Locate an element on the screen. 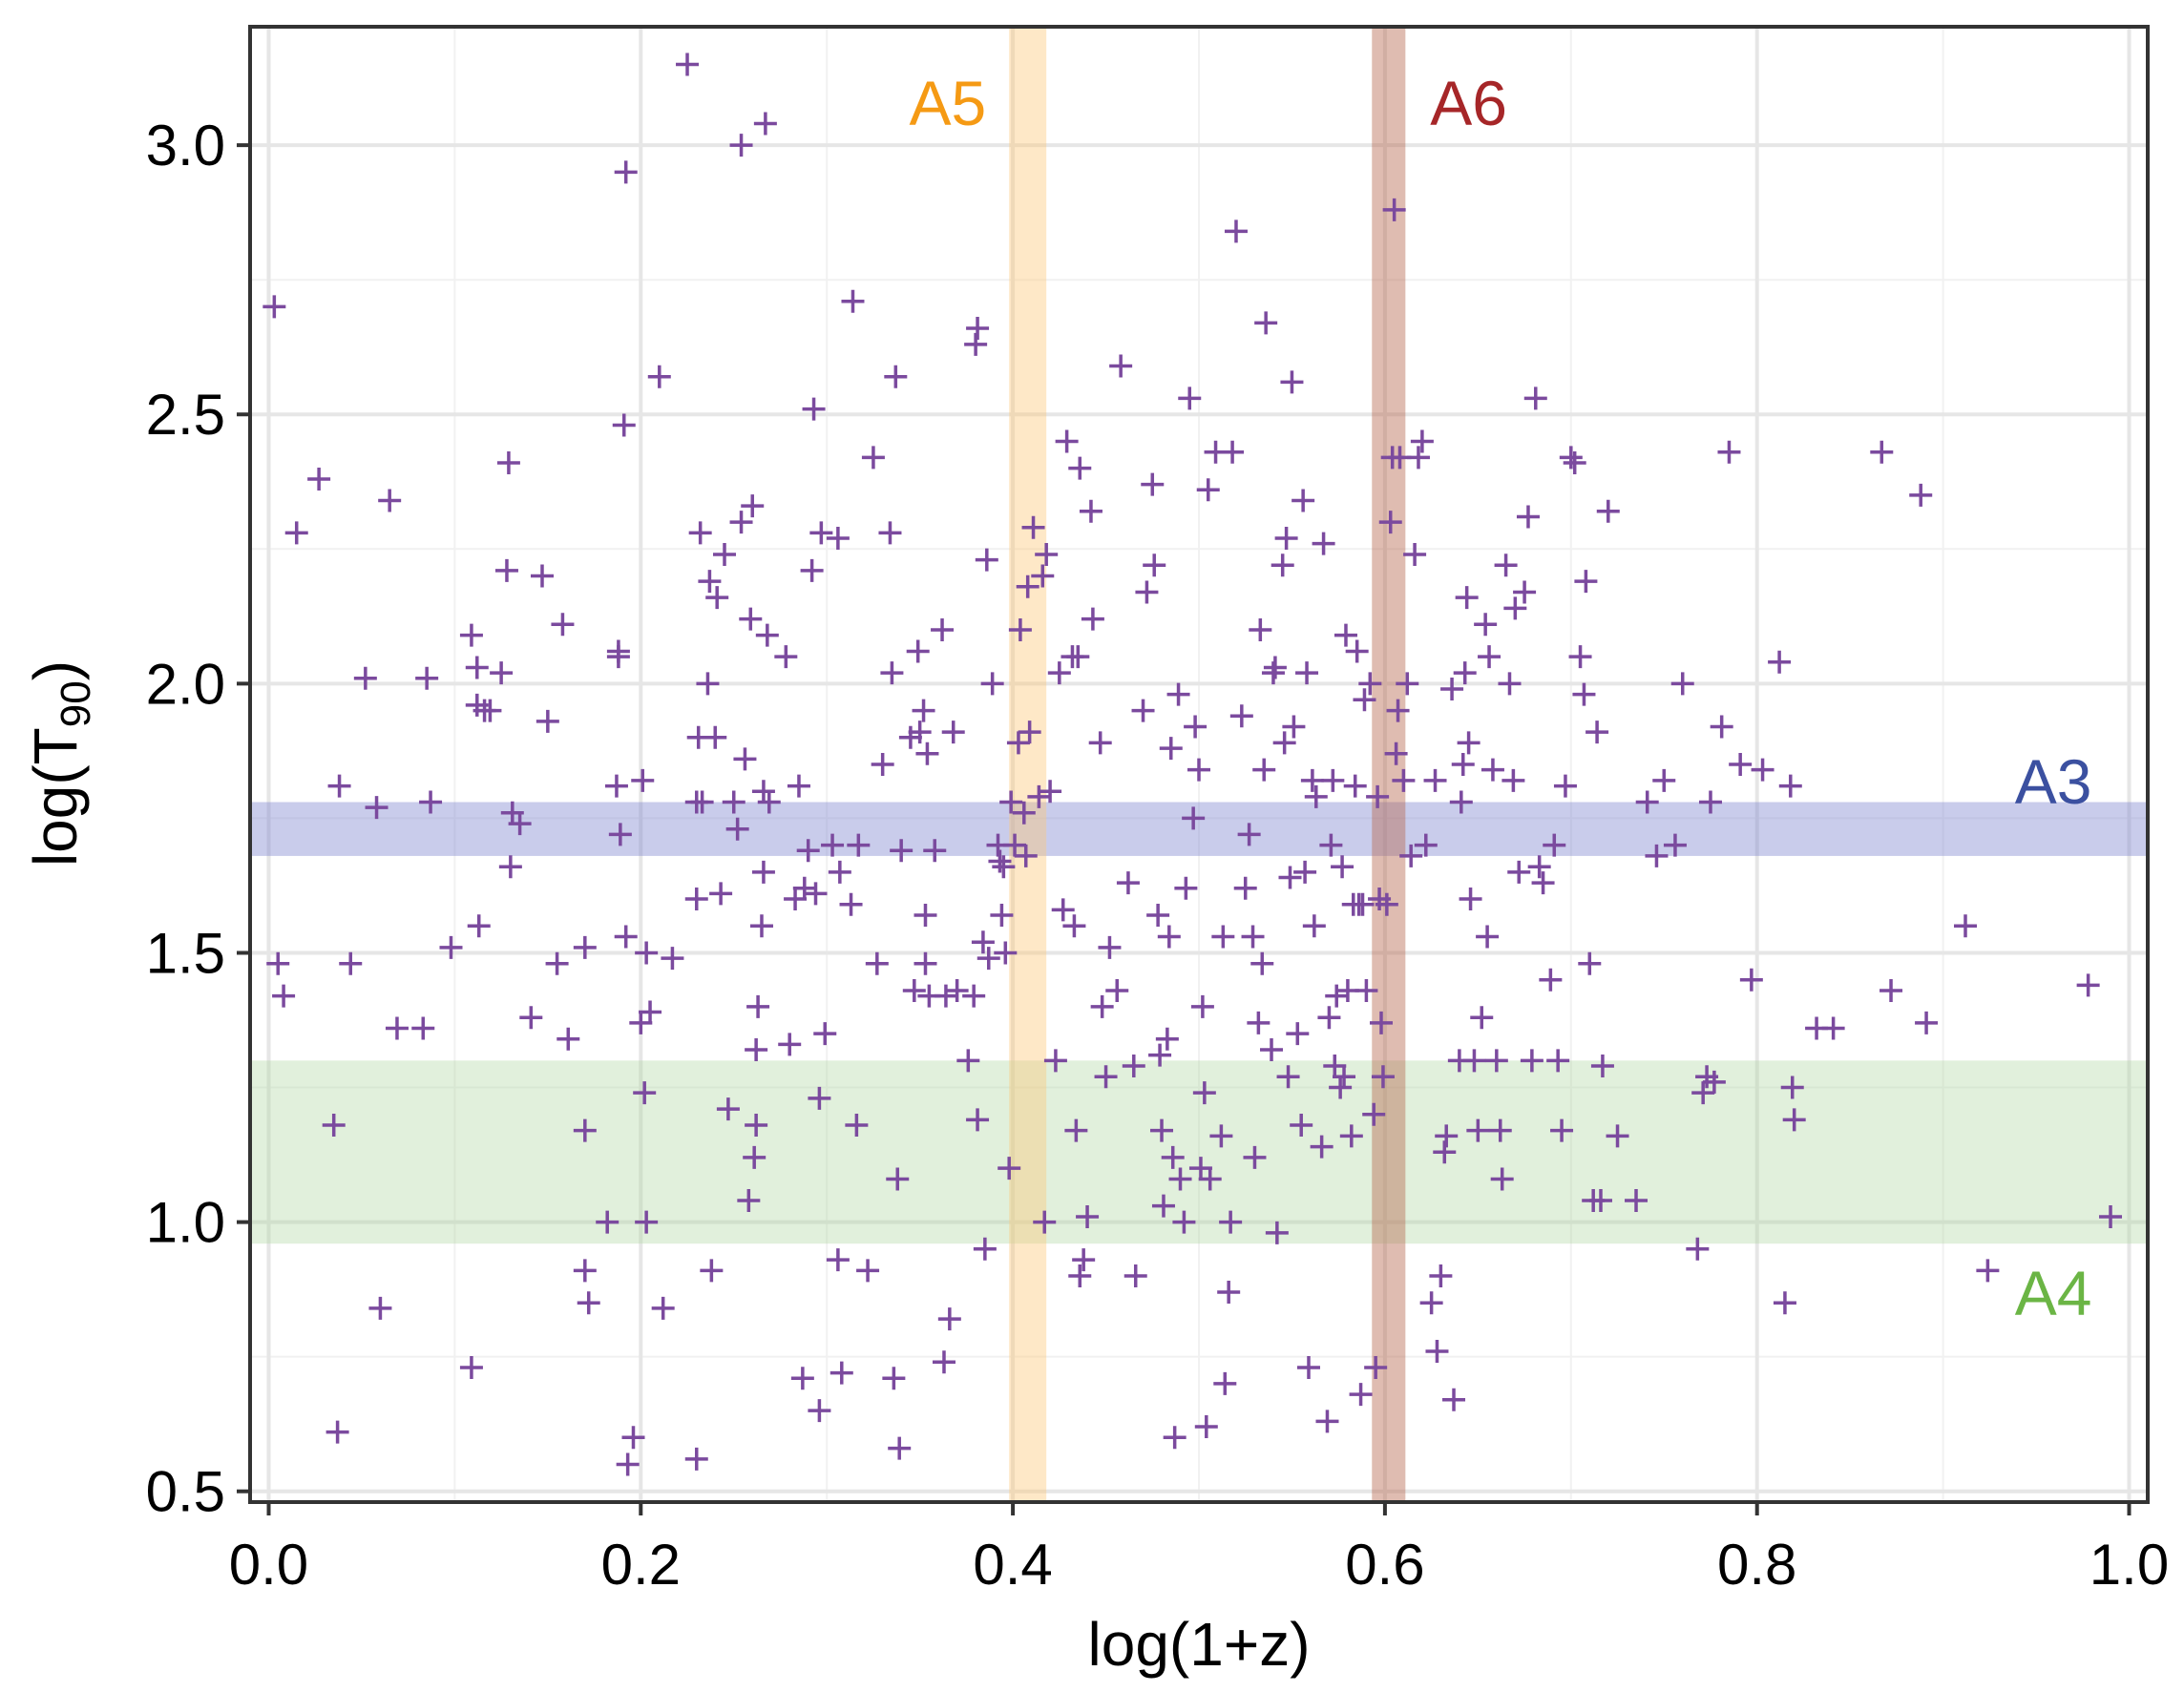  y-axis-title-tail: ) is located at coordinates (56, 670).